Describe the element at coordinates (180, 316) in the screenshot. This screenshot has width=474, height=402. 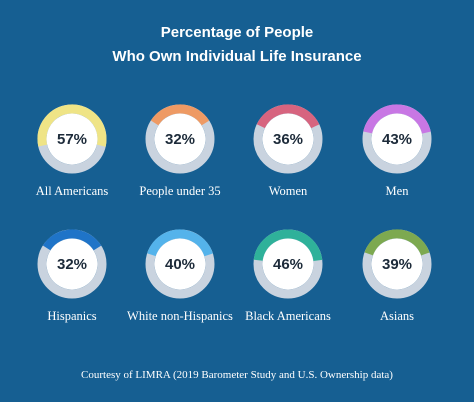
I see `donut-category-label: White non-Hispanics` at that location.